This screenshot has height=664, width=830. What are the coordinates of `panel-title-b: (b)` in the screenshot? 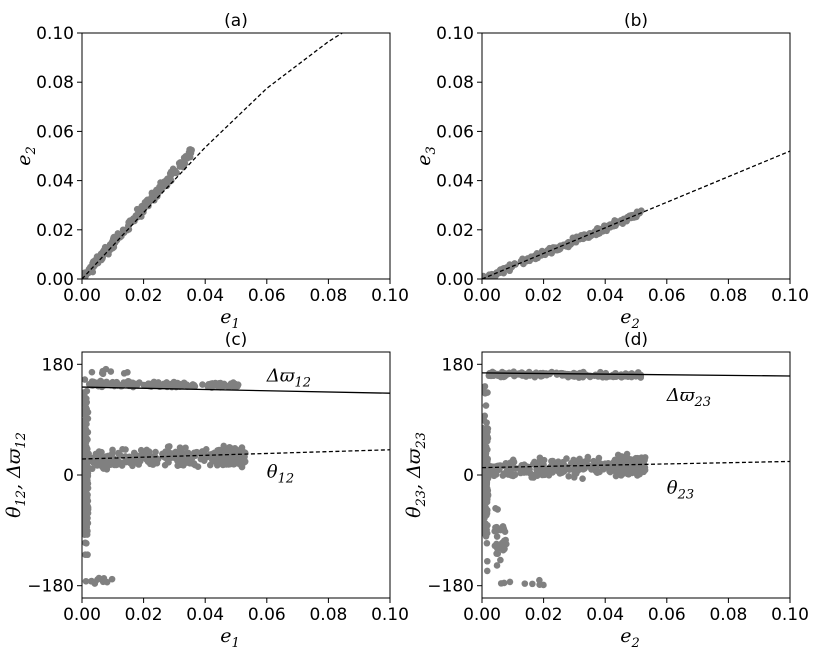 It's located at (636, 21).